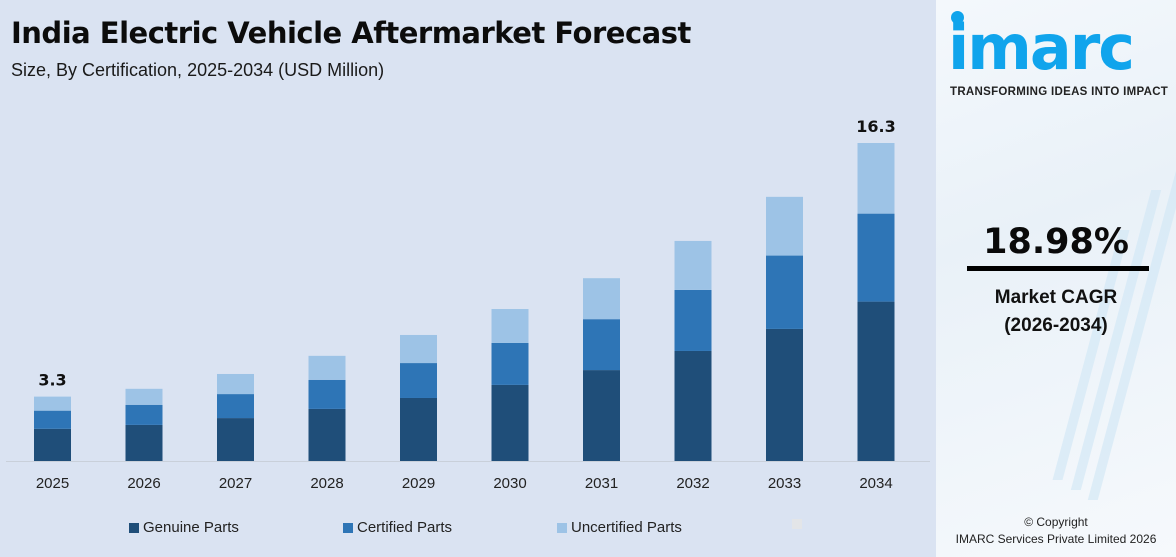 Image resolution: width=1176 pixels, height=557 pixels. Describe the element at coordinates (957, 17) in the screenshot. I see `logo-dot` at that location.